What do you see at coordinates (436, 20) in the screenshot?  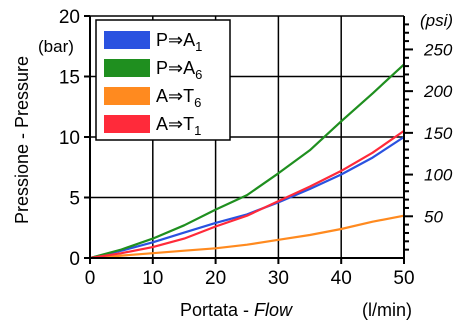 I see `y2-axis-unit: (psi)` at bounding box center [436, 20].